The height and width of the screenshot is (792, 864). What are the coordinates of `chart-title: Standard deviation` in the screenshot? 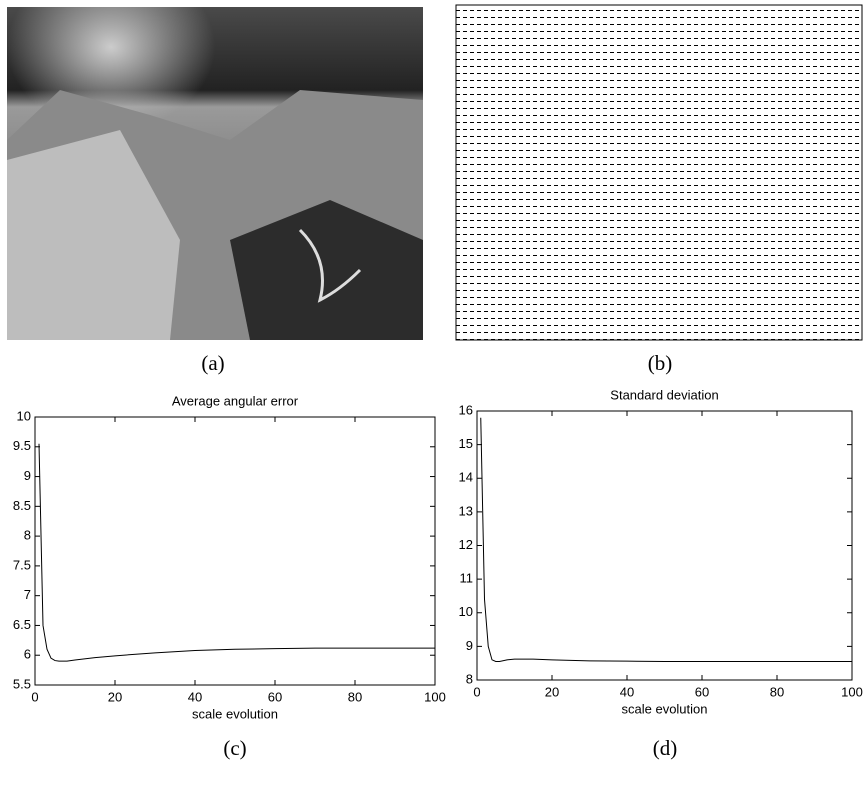 It's located at (664, 394).